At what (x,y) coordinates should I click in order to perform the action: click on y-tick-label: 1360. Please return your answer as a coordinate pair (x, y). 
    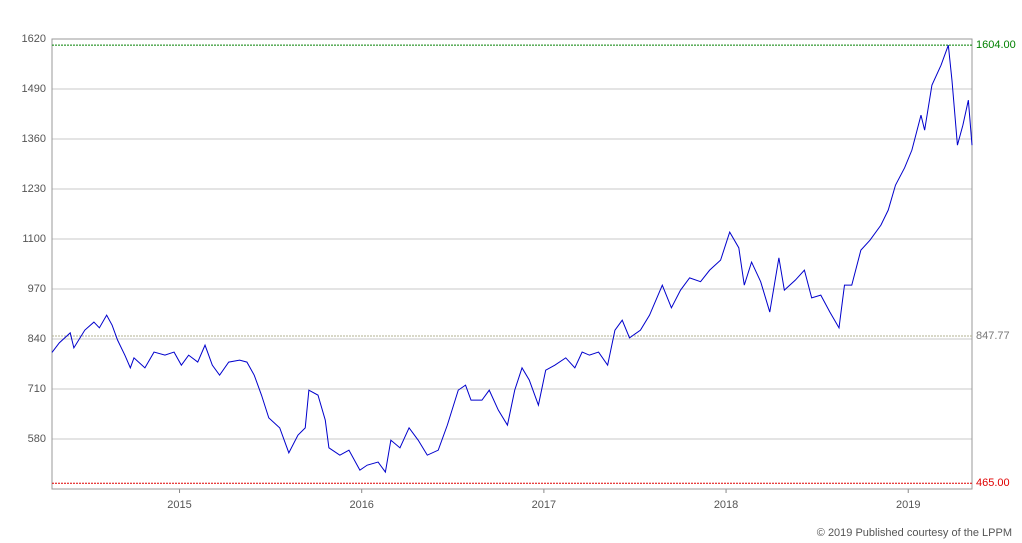
    Looking at the image, I should click on (34, 139).